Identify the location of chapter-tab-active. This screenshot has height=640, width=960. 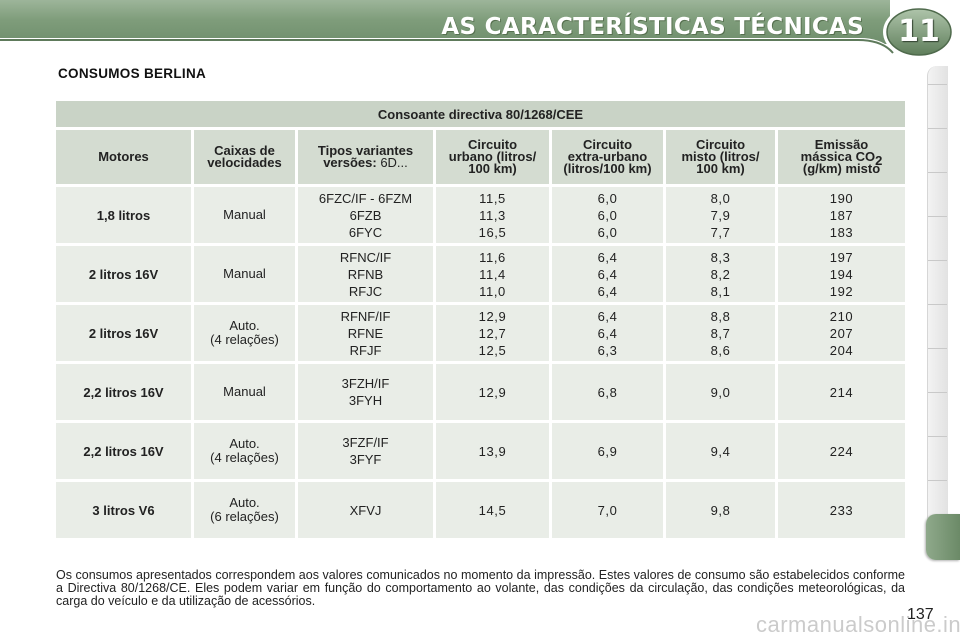
(943, 537).